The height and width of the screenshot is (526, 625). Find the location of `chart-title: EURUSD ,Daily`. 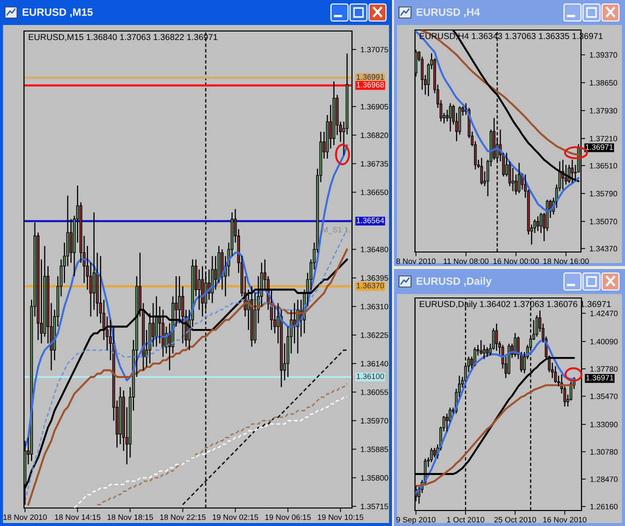

chart-title: EURUSD ,Daily is located at coordinates (454, 282).